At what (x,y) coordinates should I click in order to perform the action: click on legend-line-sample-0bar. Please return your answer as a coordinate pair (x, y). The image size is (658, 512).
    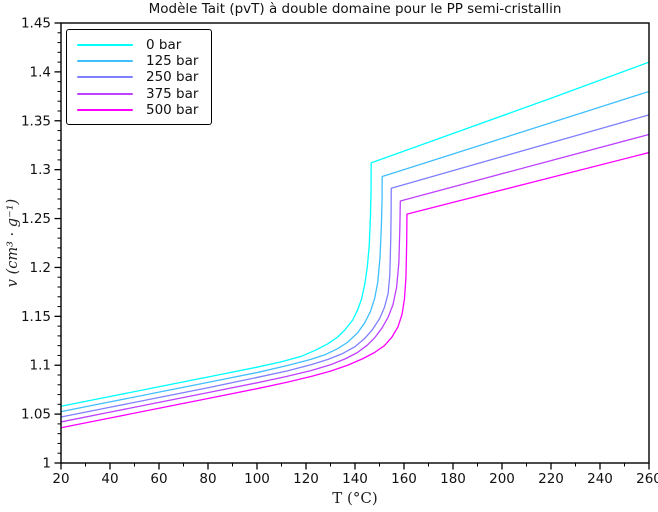
    Looking at the image, I should click on (105, 45).